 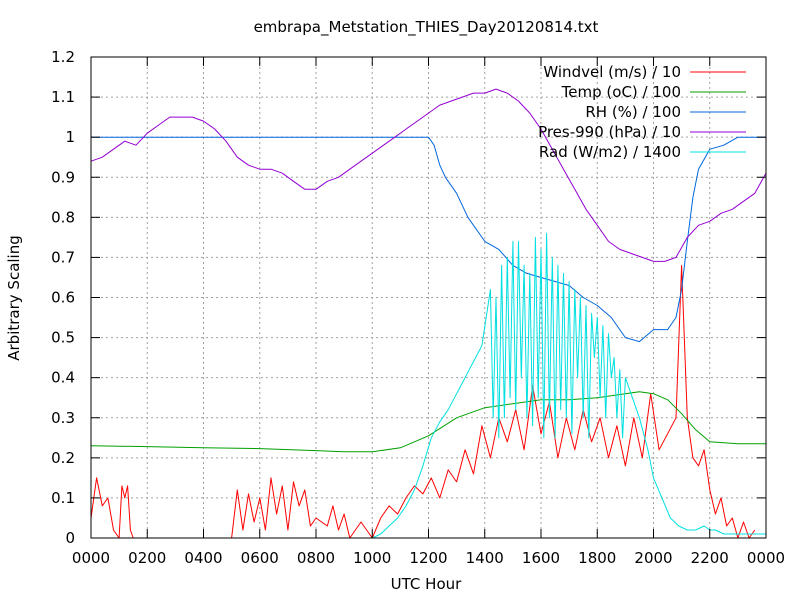 I want to click on y-tick-label: 1.1, so click(x=63, y=97).